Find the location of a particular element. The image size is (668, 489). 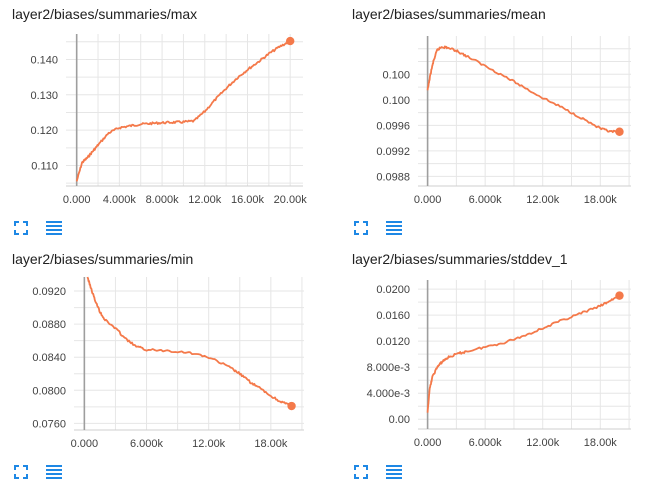

chart-title: layer2/biases/summaries/stddev_1 is located at coordinates (460, 259).